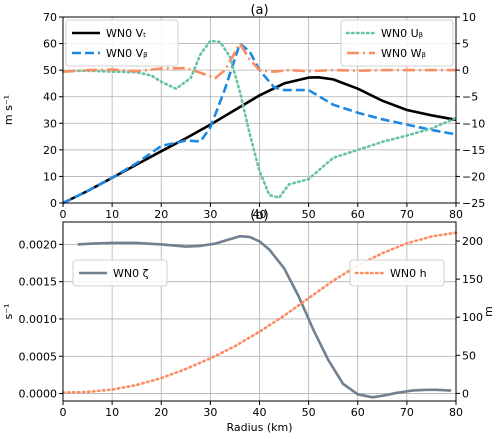 The height and width of the screenshot is (439, 500). Describe the element at coordinates (260, 412) in the screenshot. I see `panel-b-x-tick-label: 40` at that location.